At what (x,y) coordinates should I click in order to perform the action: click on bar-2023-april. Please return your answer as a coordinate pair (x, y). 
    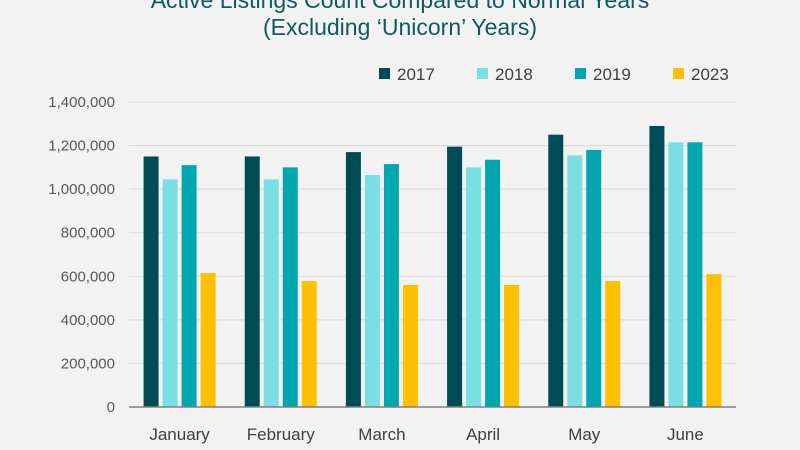
    Looking at the image, I should click on (512, 346).